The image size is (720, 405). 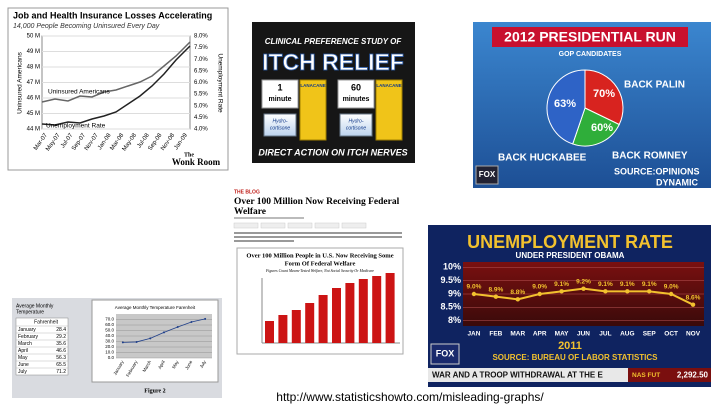 What do you see at coordinates (542, 158) in the screenshot?
I see `slice-name: BACK HUCKABEE` at bounding box center [542, 158].